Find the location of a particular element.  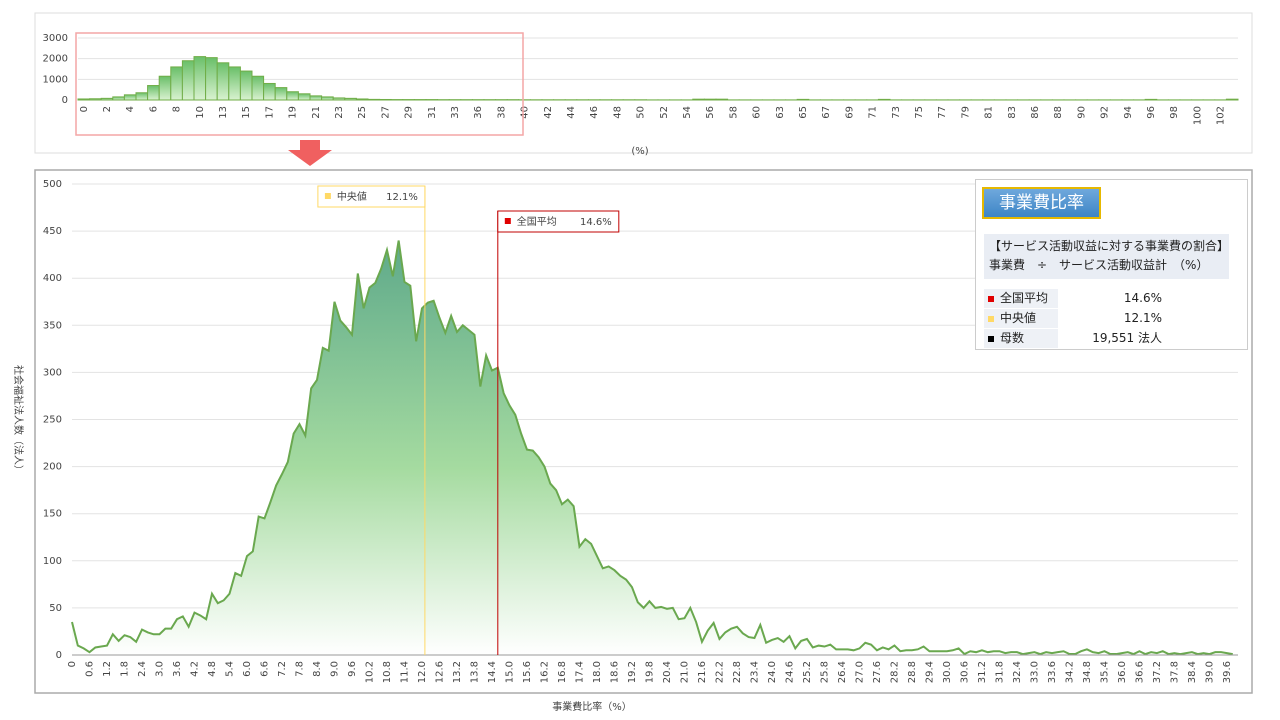

x-tick-label: 3.6 is located at coordinates (177, 669).